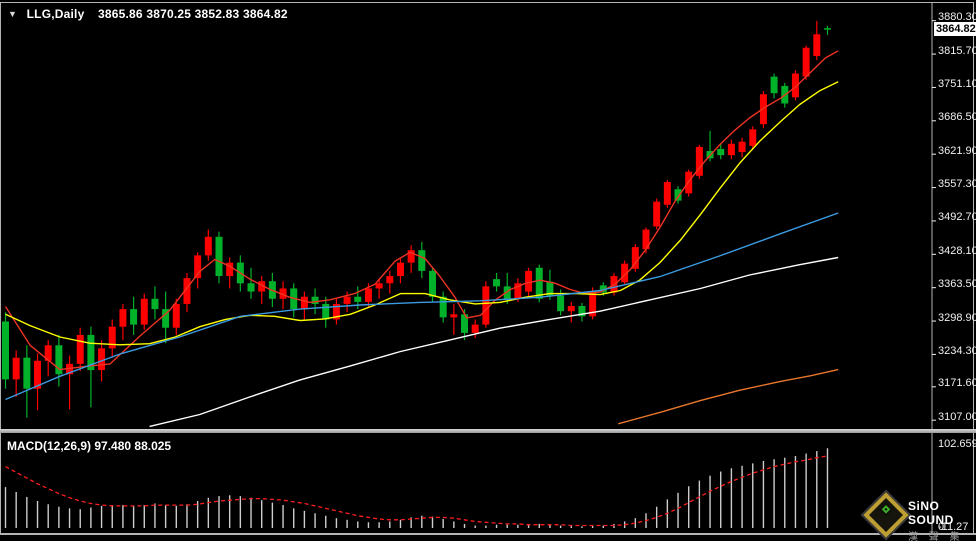  What do you see at coordinates (55, 14) in the screenshot?
I see `symbol-period-label: LLG,Daily` at bounding box center [55, 14].